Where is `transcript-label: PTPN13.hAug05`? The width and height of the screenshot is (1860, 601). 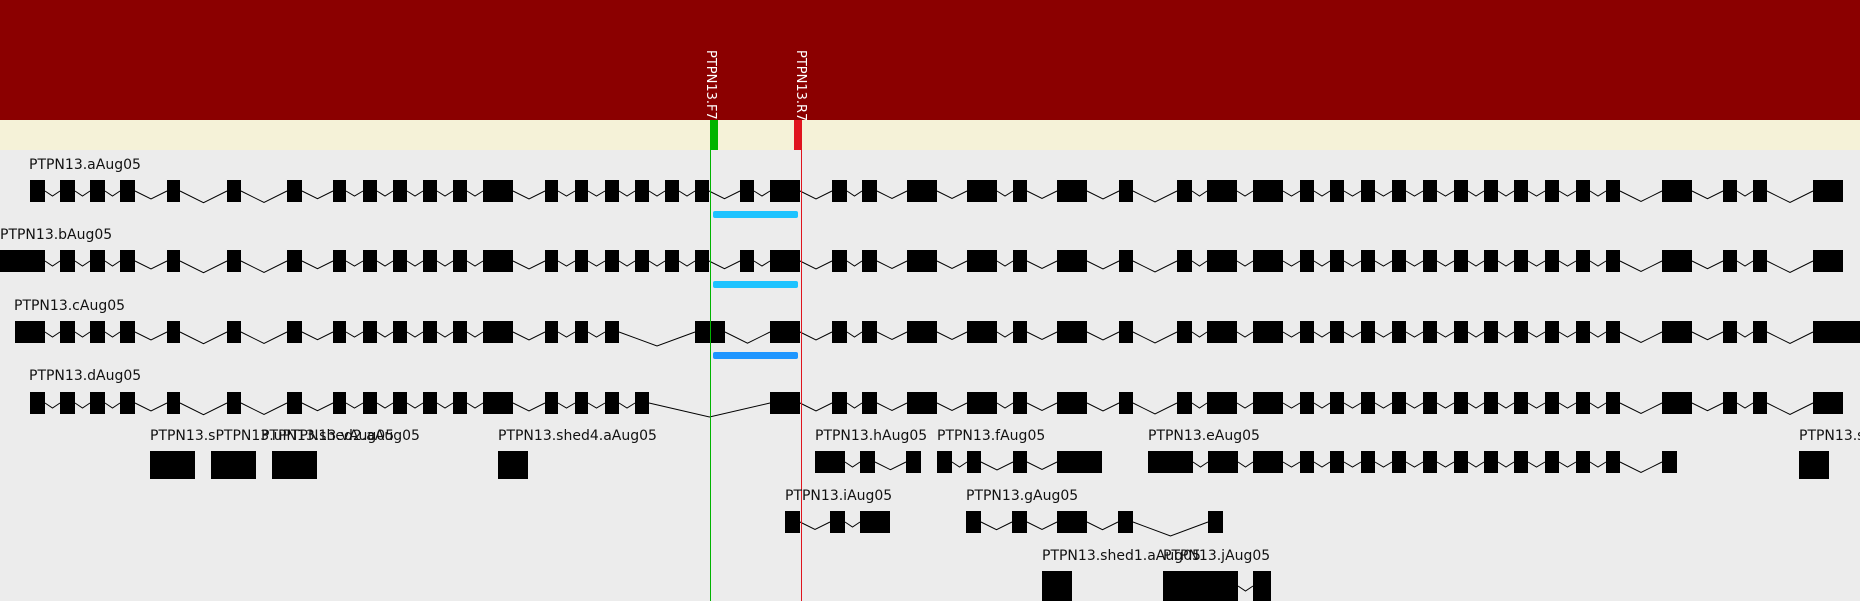 transcript-label: PTPN13.hAug05 is located at coordinates (871, 436).